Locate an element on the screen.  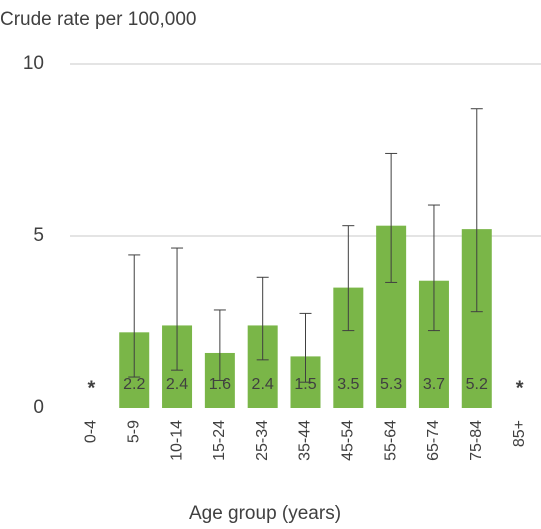
value-label: 1.5 is located at coordinates (305, 384).